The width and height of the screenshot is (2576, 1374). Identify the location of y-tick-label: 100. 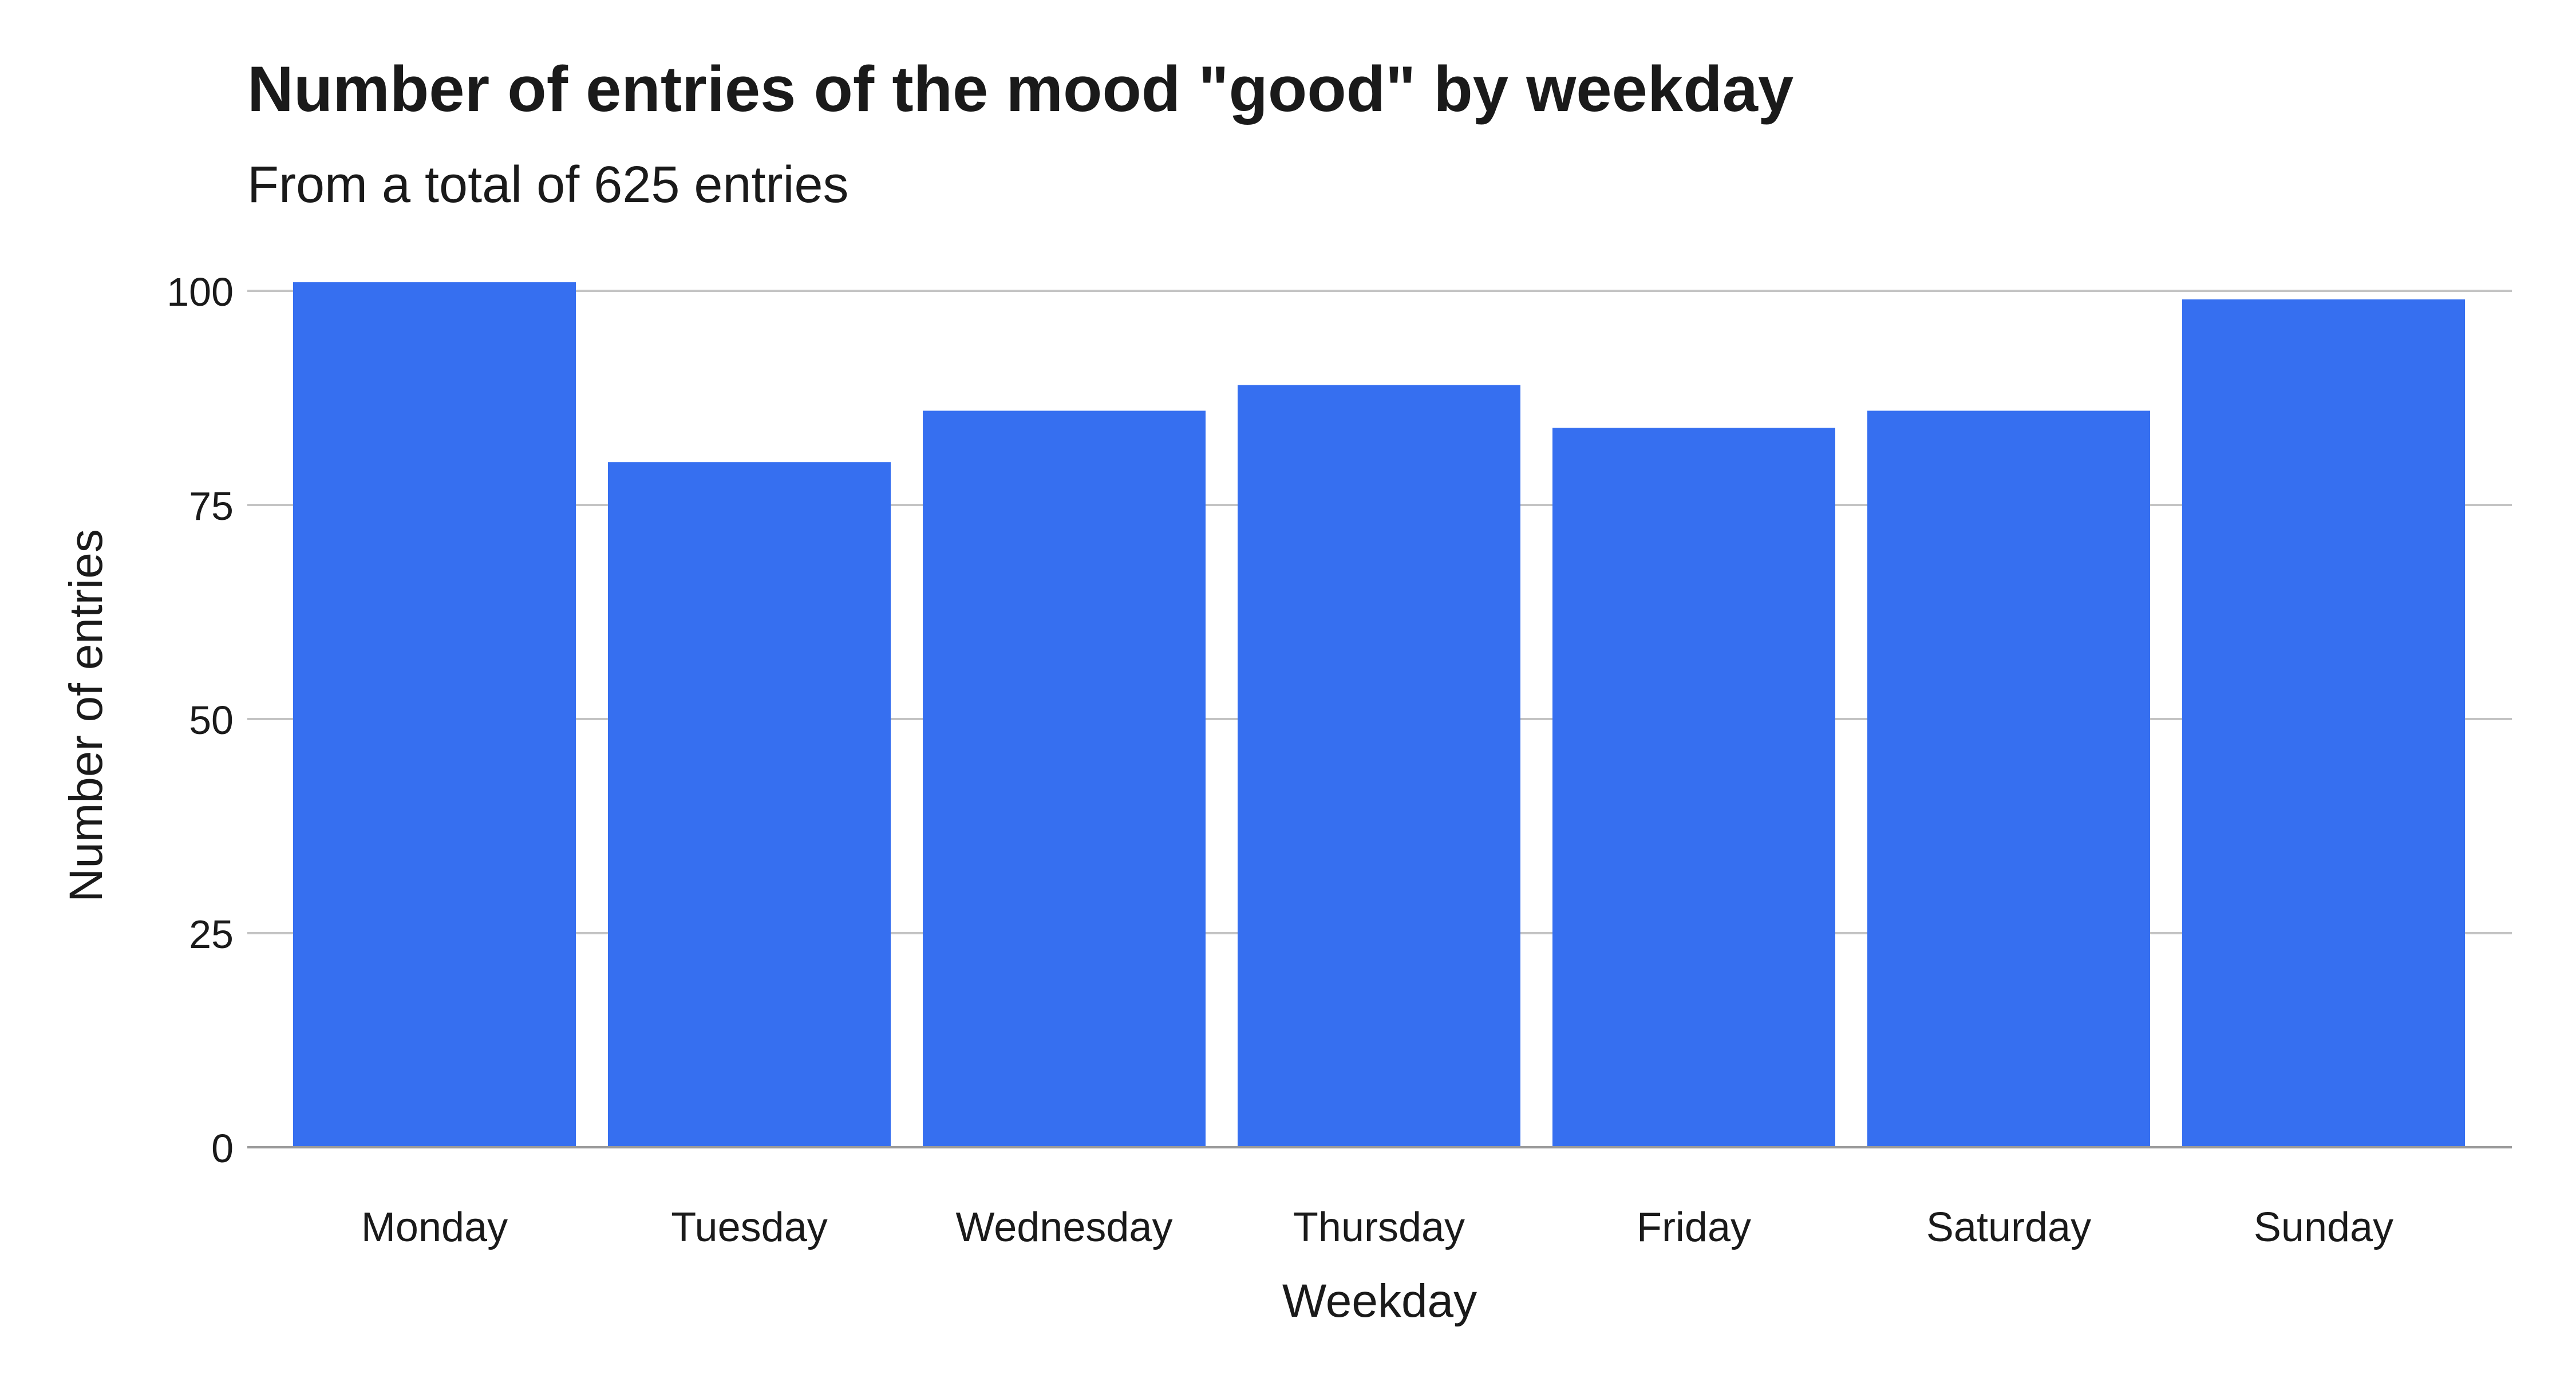
(200, 292).